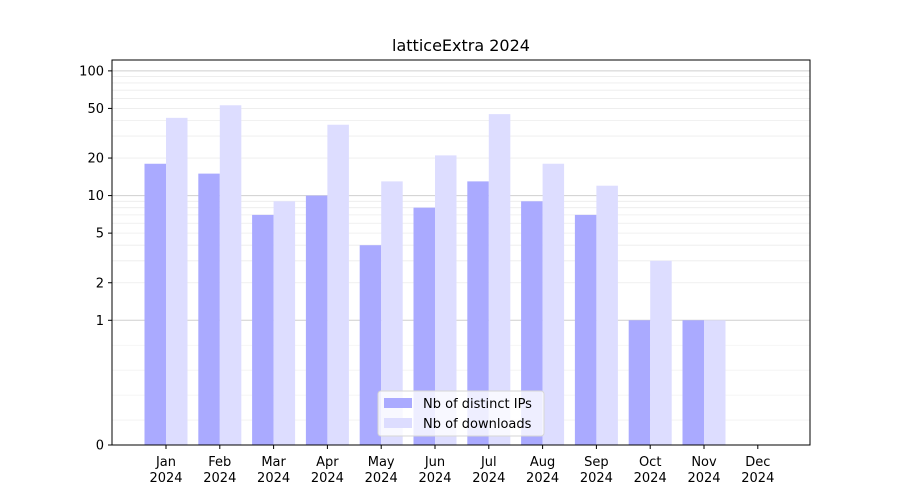 Image resolution: width=900 pixels, height=500 pixels. What do you see at coordinates (100, 321) in the screenshot?
I see `y-tick-label: 1` at bounding box center [100, 321].